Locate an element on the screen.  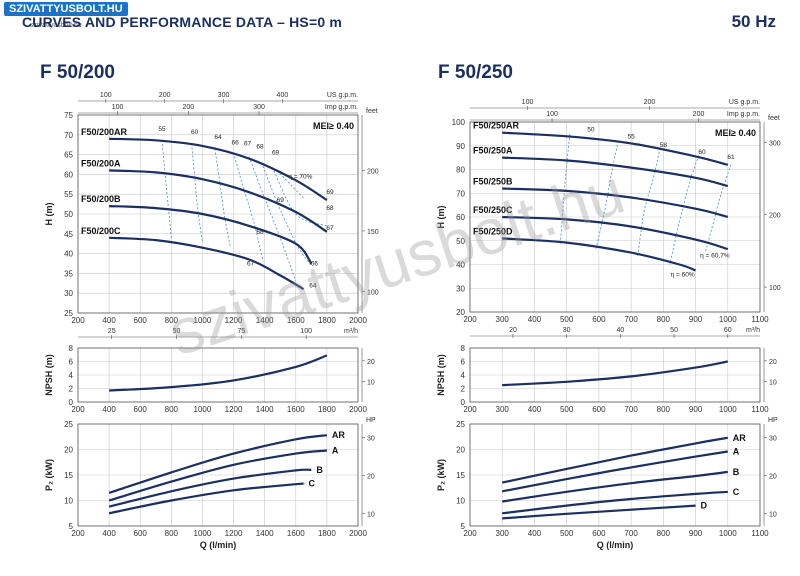
F50_200-head-xtick-label: 2000 is located at coordinates (358, 320).